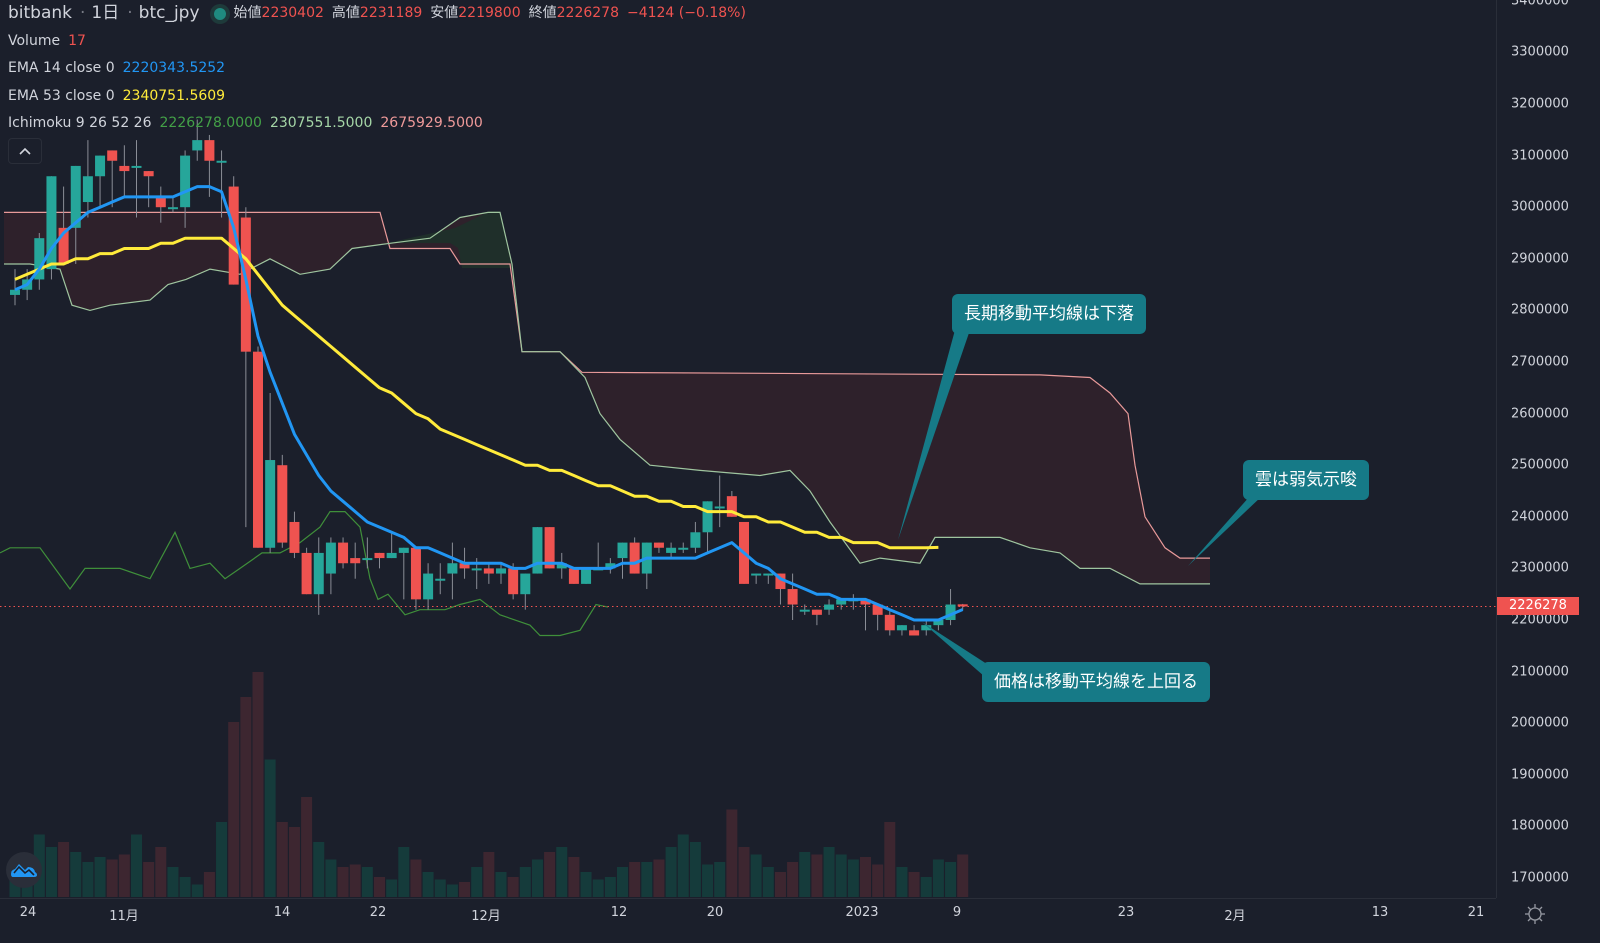 The width and height of the screenshot is (1600, 943). I want to click on ichimoku-lagging-span, so click(304, 574).